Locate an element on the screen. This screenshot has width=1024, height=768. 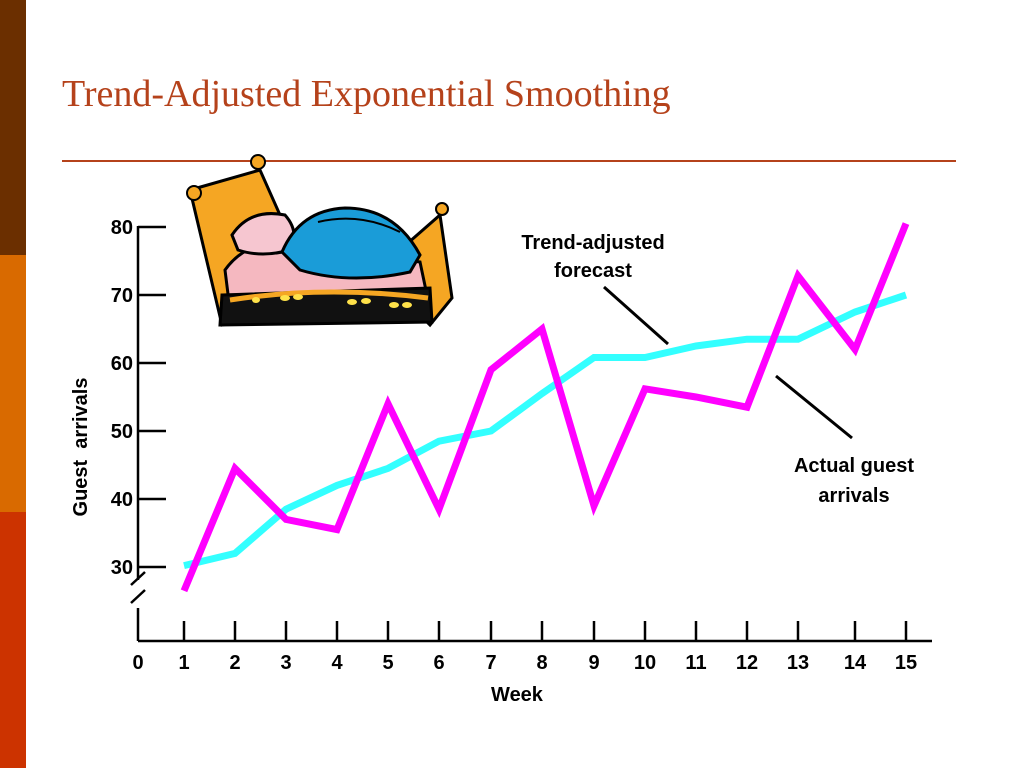
side-bar-segment-top is located at coordinates (13, 127).